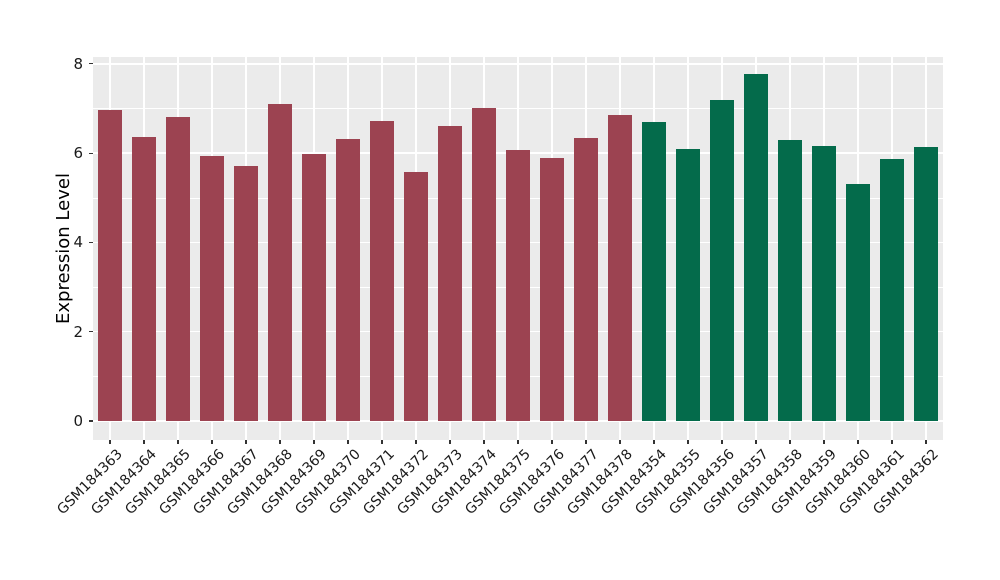 Image resolution: width=1000 pixels, height=580 pixels. What do you see at coordinates (110, 265) in the screenshot?
I see `bar-GSM184363` at bounding box center [110, 265].